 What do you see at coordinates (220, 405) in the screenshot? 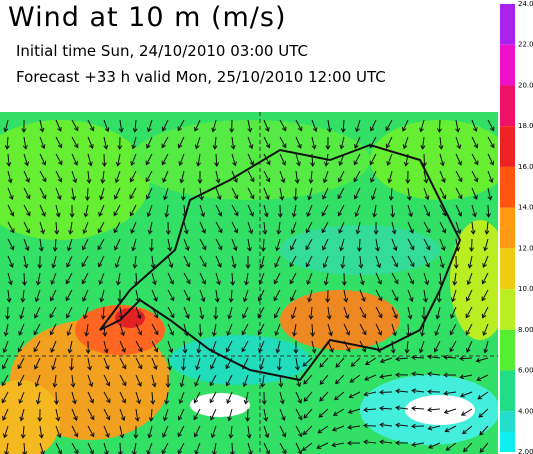
I see `calm-patch` at bounding box center [220, 405].